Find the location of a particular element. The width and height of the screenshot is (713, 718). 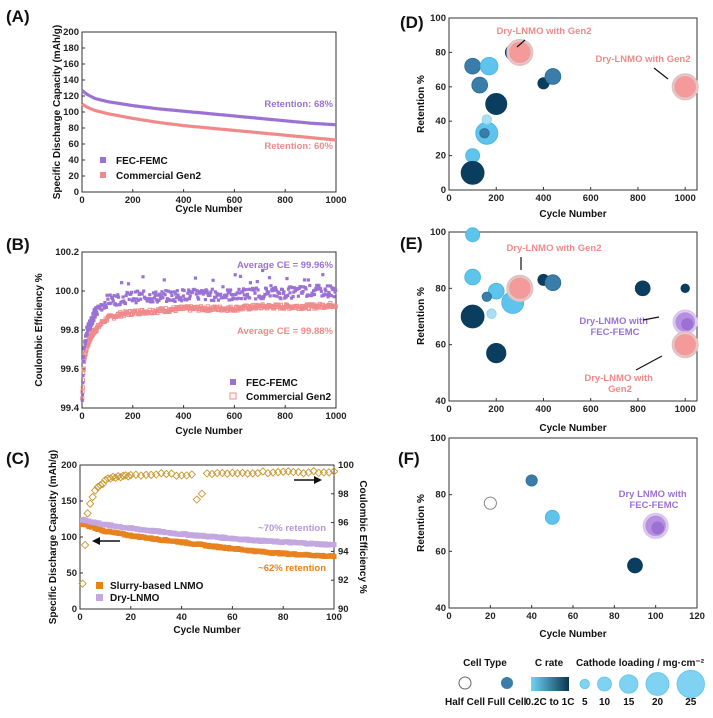

panel-d-frame is located at coordinates (573, 104).